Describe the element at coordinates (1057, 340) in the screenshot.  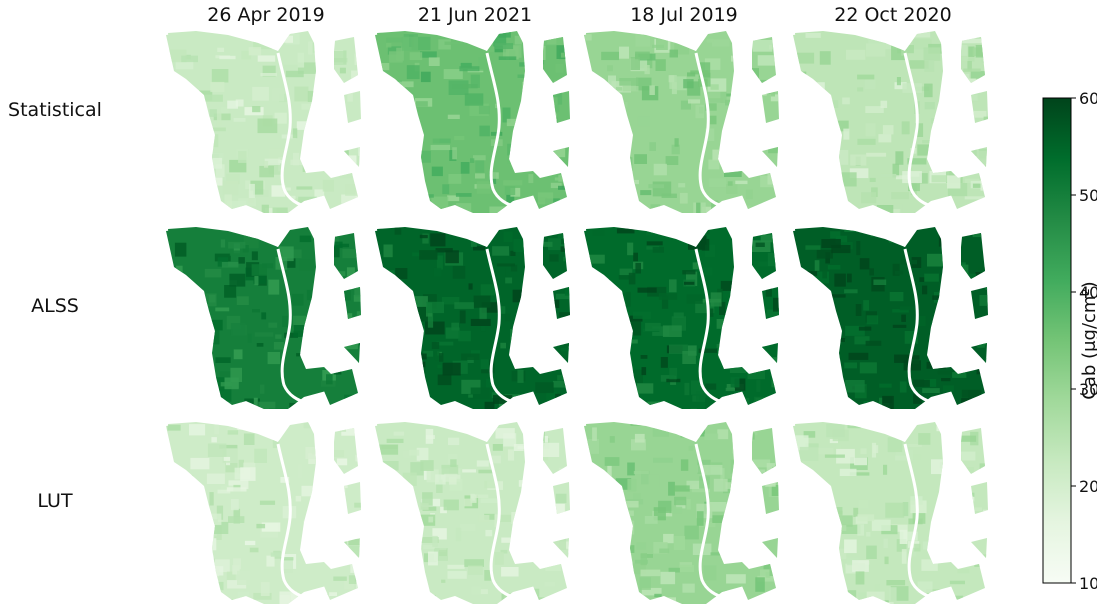
I see `colorbar-gradient` at that location.